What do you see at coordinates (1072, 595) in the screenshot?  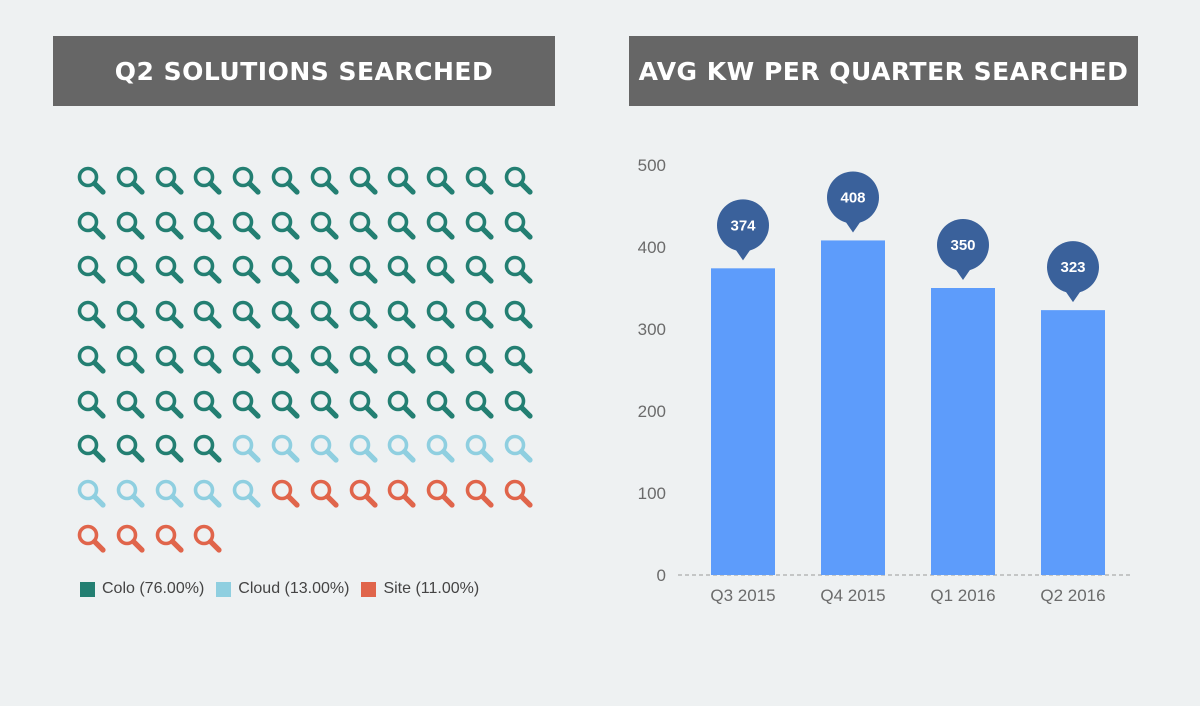 I see `x-tick-label: Q2 2016` at bounding box center [1072, 595].